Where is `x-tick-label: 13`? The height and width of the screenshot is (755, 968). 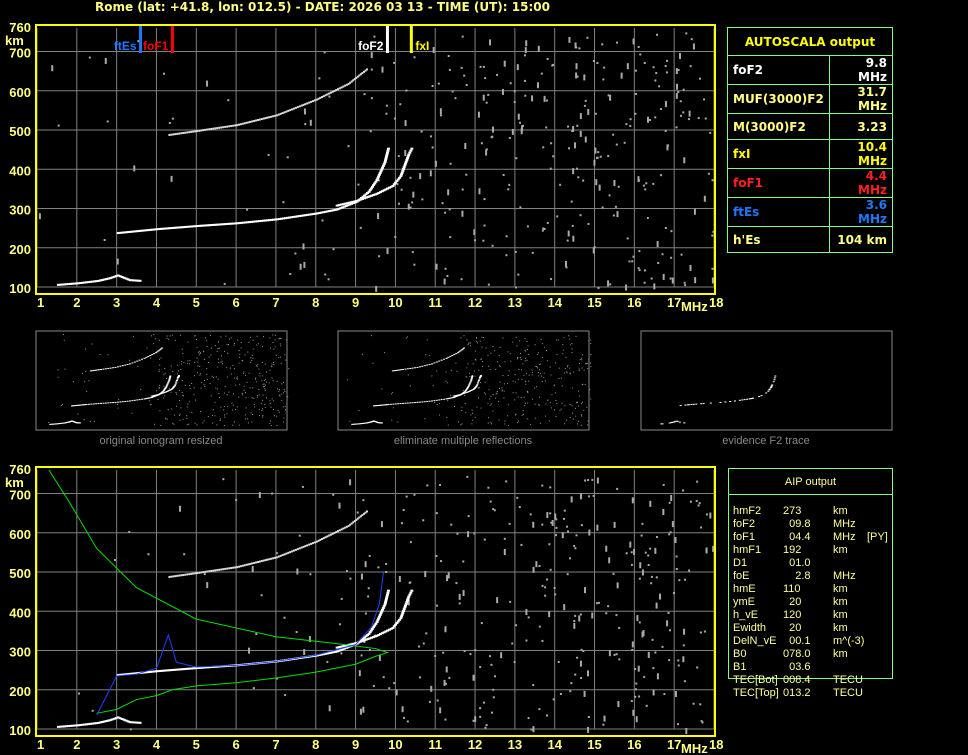
x-tick-label: 13 is located at coordinates (515, 302).